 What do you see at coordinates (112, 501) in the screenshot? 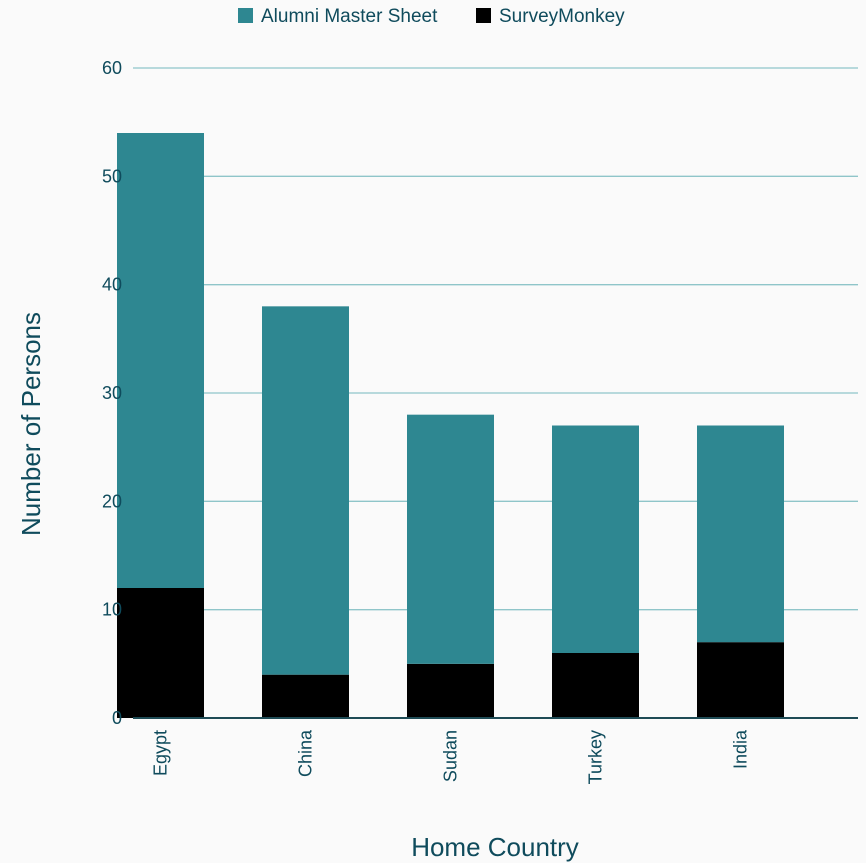
I see `y-tick-label: 20` at bounding box center [112, 501].